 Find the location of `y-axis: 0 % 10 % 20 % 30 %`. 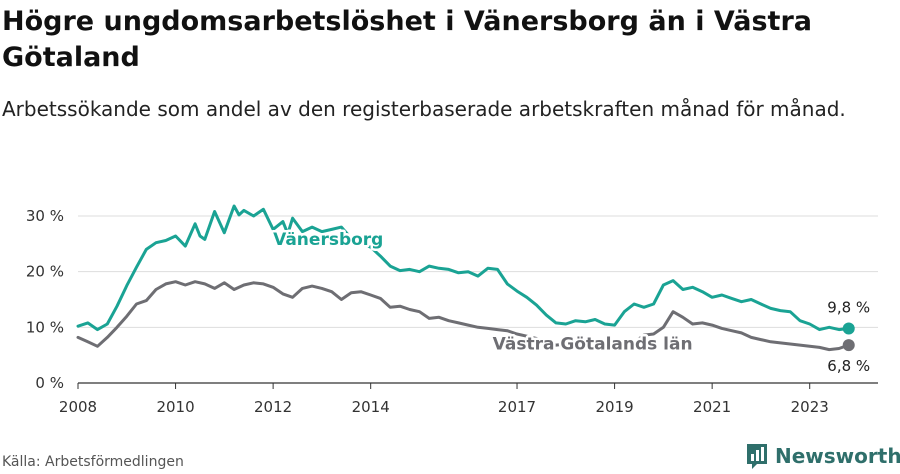

y-axis: 0 % 10 % 20 % 30 % is located at coordinates (45, 299).